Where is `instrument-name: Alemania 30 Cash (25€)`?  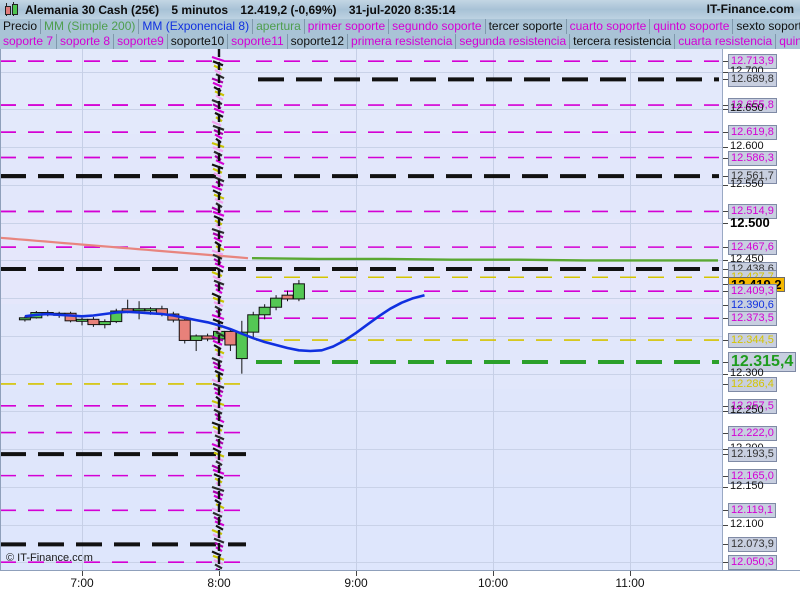 instrument-name: Alemania 30 Cash (25€) is located at coordinates (92, 9).